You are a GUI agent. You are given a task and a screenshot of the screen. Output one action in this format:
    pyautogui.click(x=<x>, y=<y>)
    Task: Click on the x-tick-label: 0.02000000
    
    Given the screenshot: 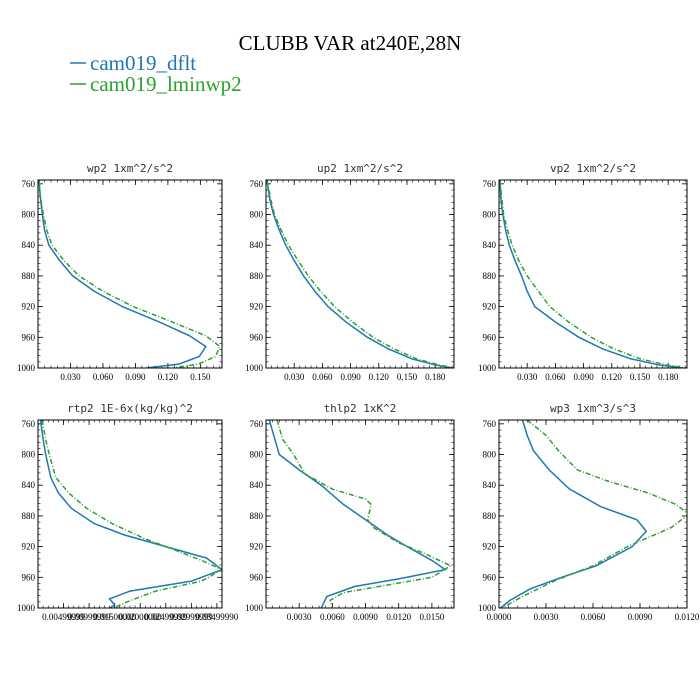 What is the action you would take?
    pyautogui.click(x=140, y=617)
    